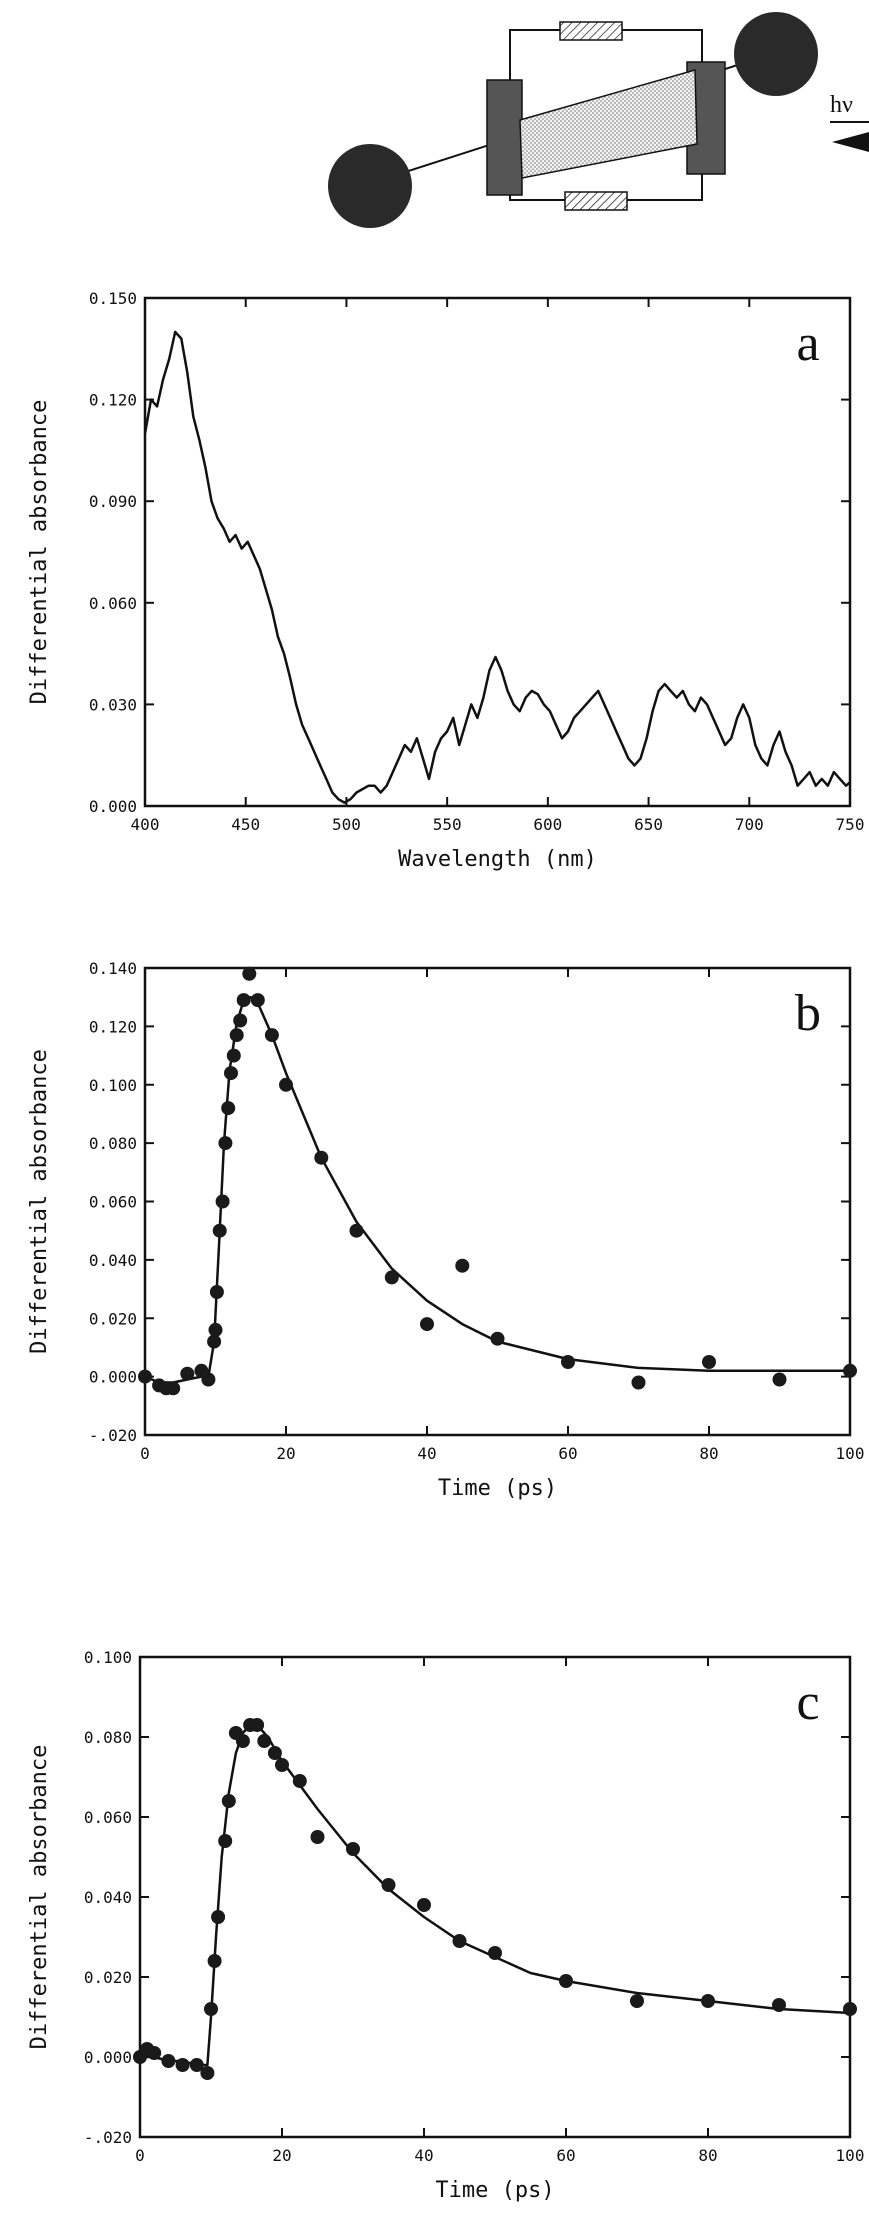 Image resolution: width=869 pixels, height=2222 pixels. Describe the element at coordinates (850, 824) in the screenshot. I see `x-tick-label: 750` at that location.